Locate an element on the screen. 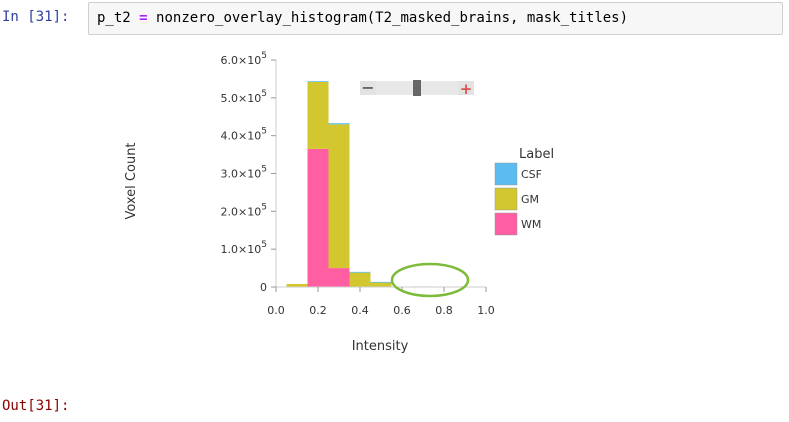  legend-label-wm: WM is located at coordinates (531, 224).